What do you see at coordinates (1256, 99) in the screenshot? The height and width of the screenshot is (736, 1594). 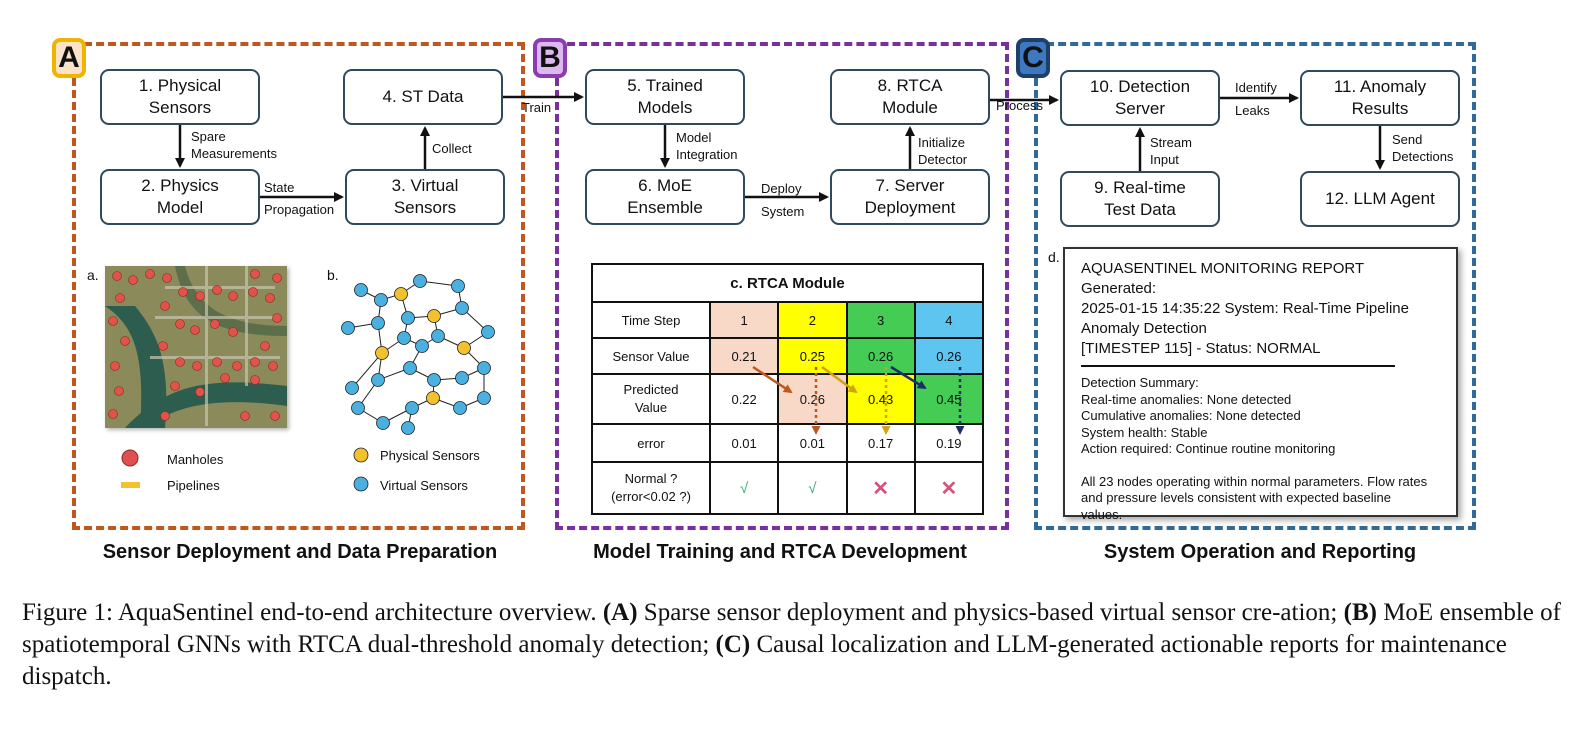 I see `label-identify-leaks: Identify Leaks` at bounding box center [1256, 99].